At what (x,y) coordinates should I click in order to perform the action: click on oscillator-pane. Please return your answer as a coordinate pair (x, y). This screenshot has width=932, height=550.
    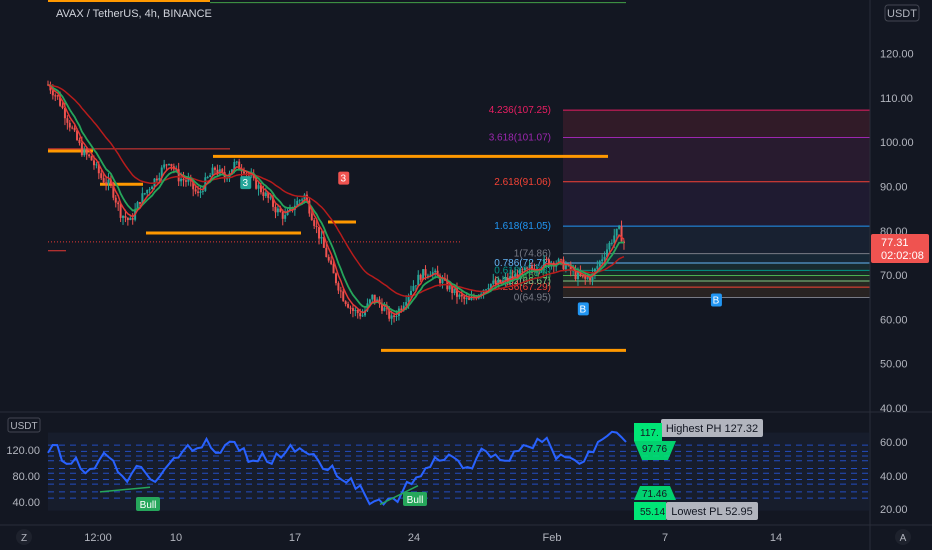
    Looking at the image, I should click on (458, 470).